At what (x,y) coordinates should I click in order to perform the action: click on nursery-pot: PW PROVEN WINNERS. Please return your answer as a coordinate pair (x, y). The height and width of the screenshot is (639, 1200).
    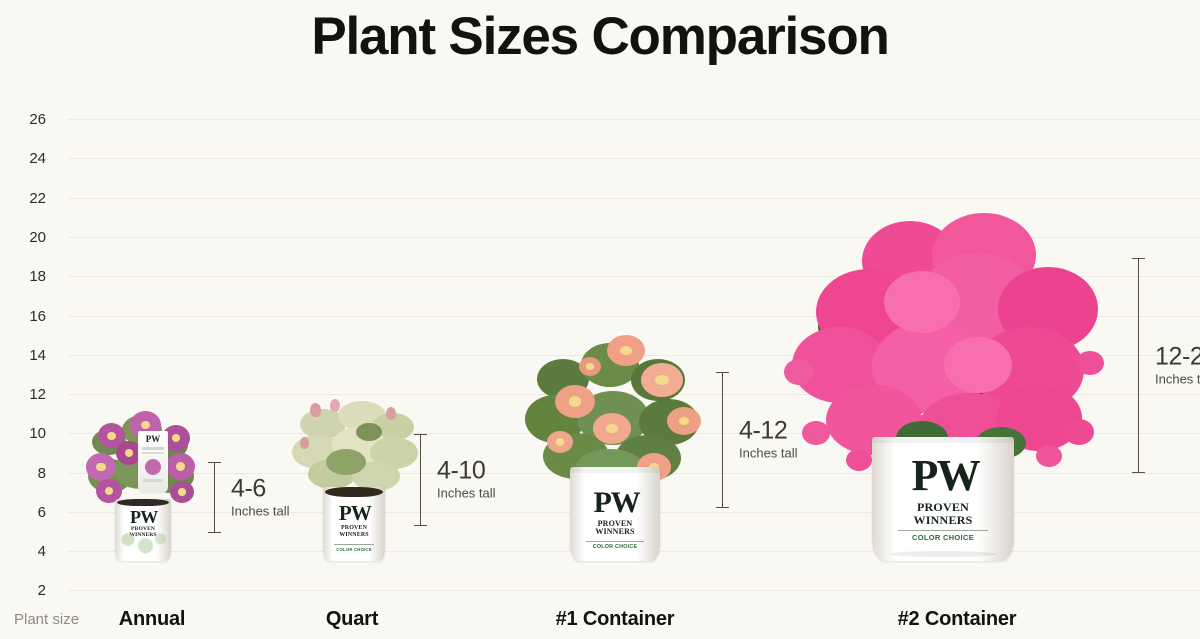
    Looking at the image, I should click on (143, 530).